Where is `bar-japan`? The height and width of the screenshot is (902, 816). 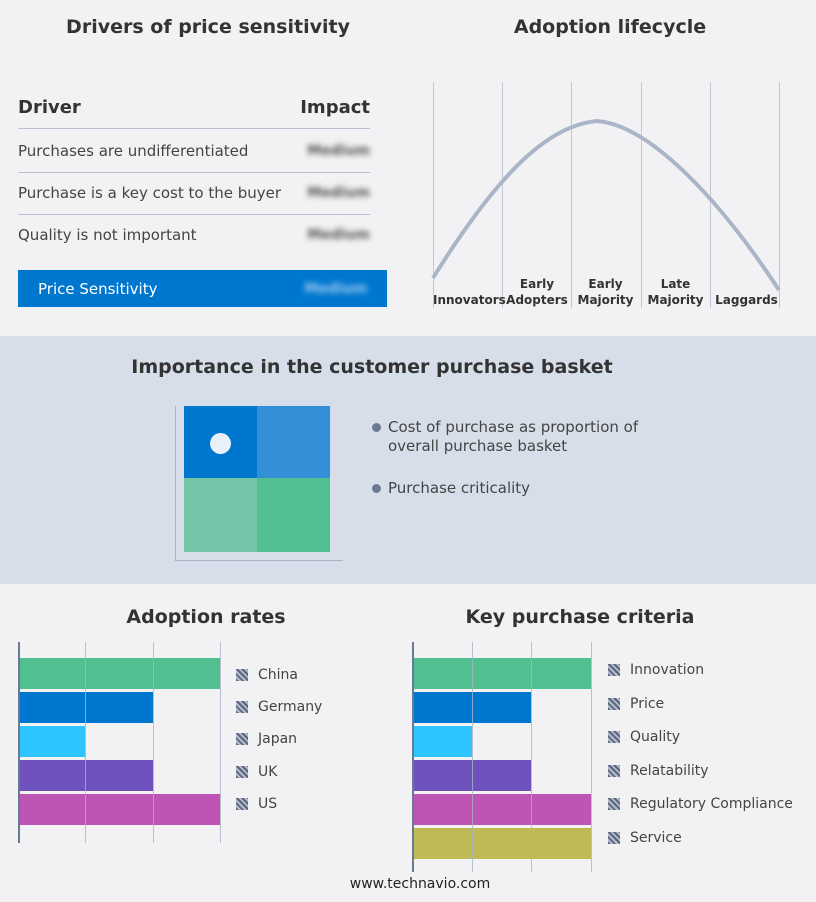
bar-japan is located at coordinates (52, 741).